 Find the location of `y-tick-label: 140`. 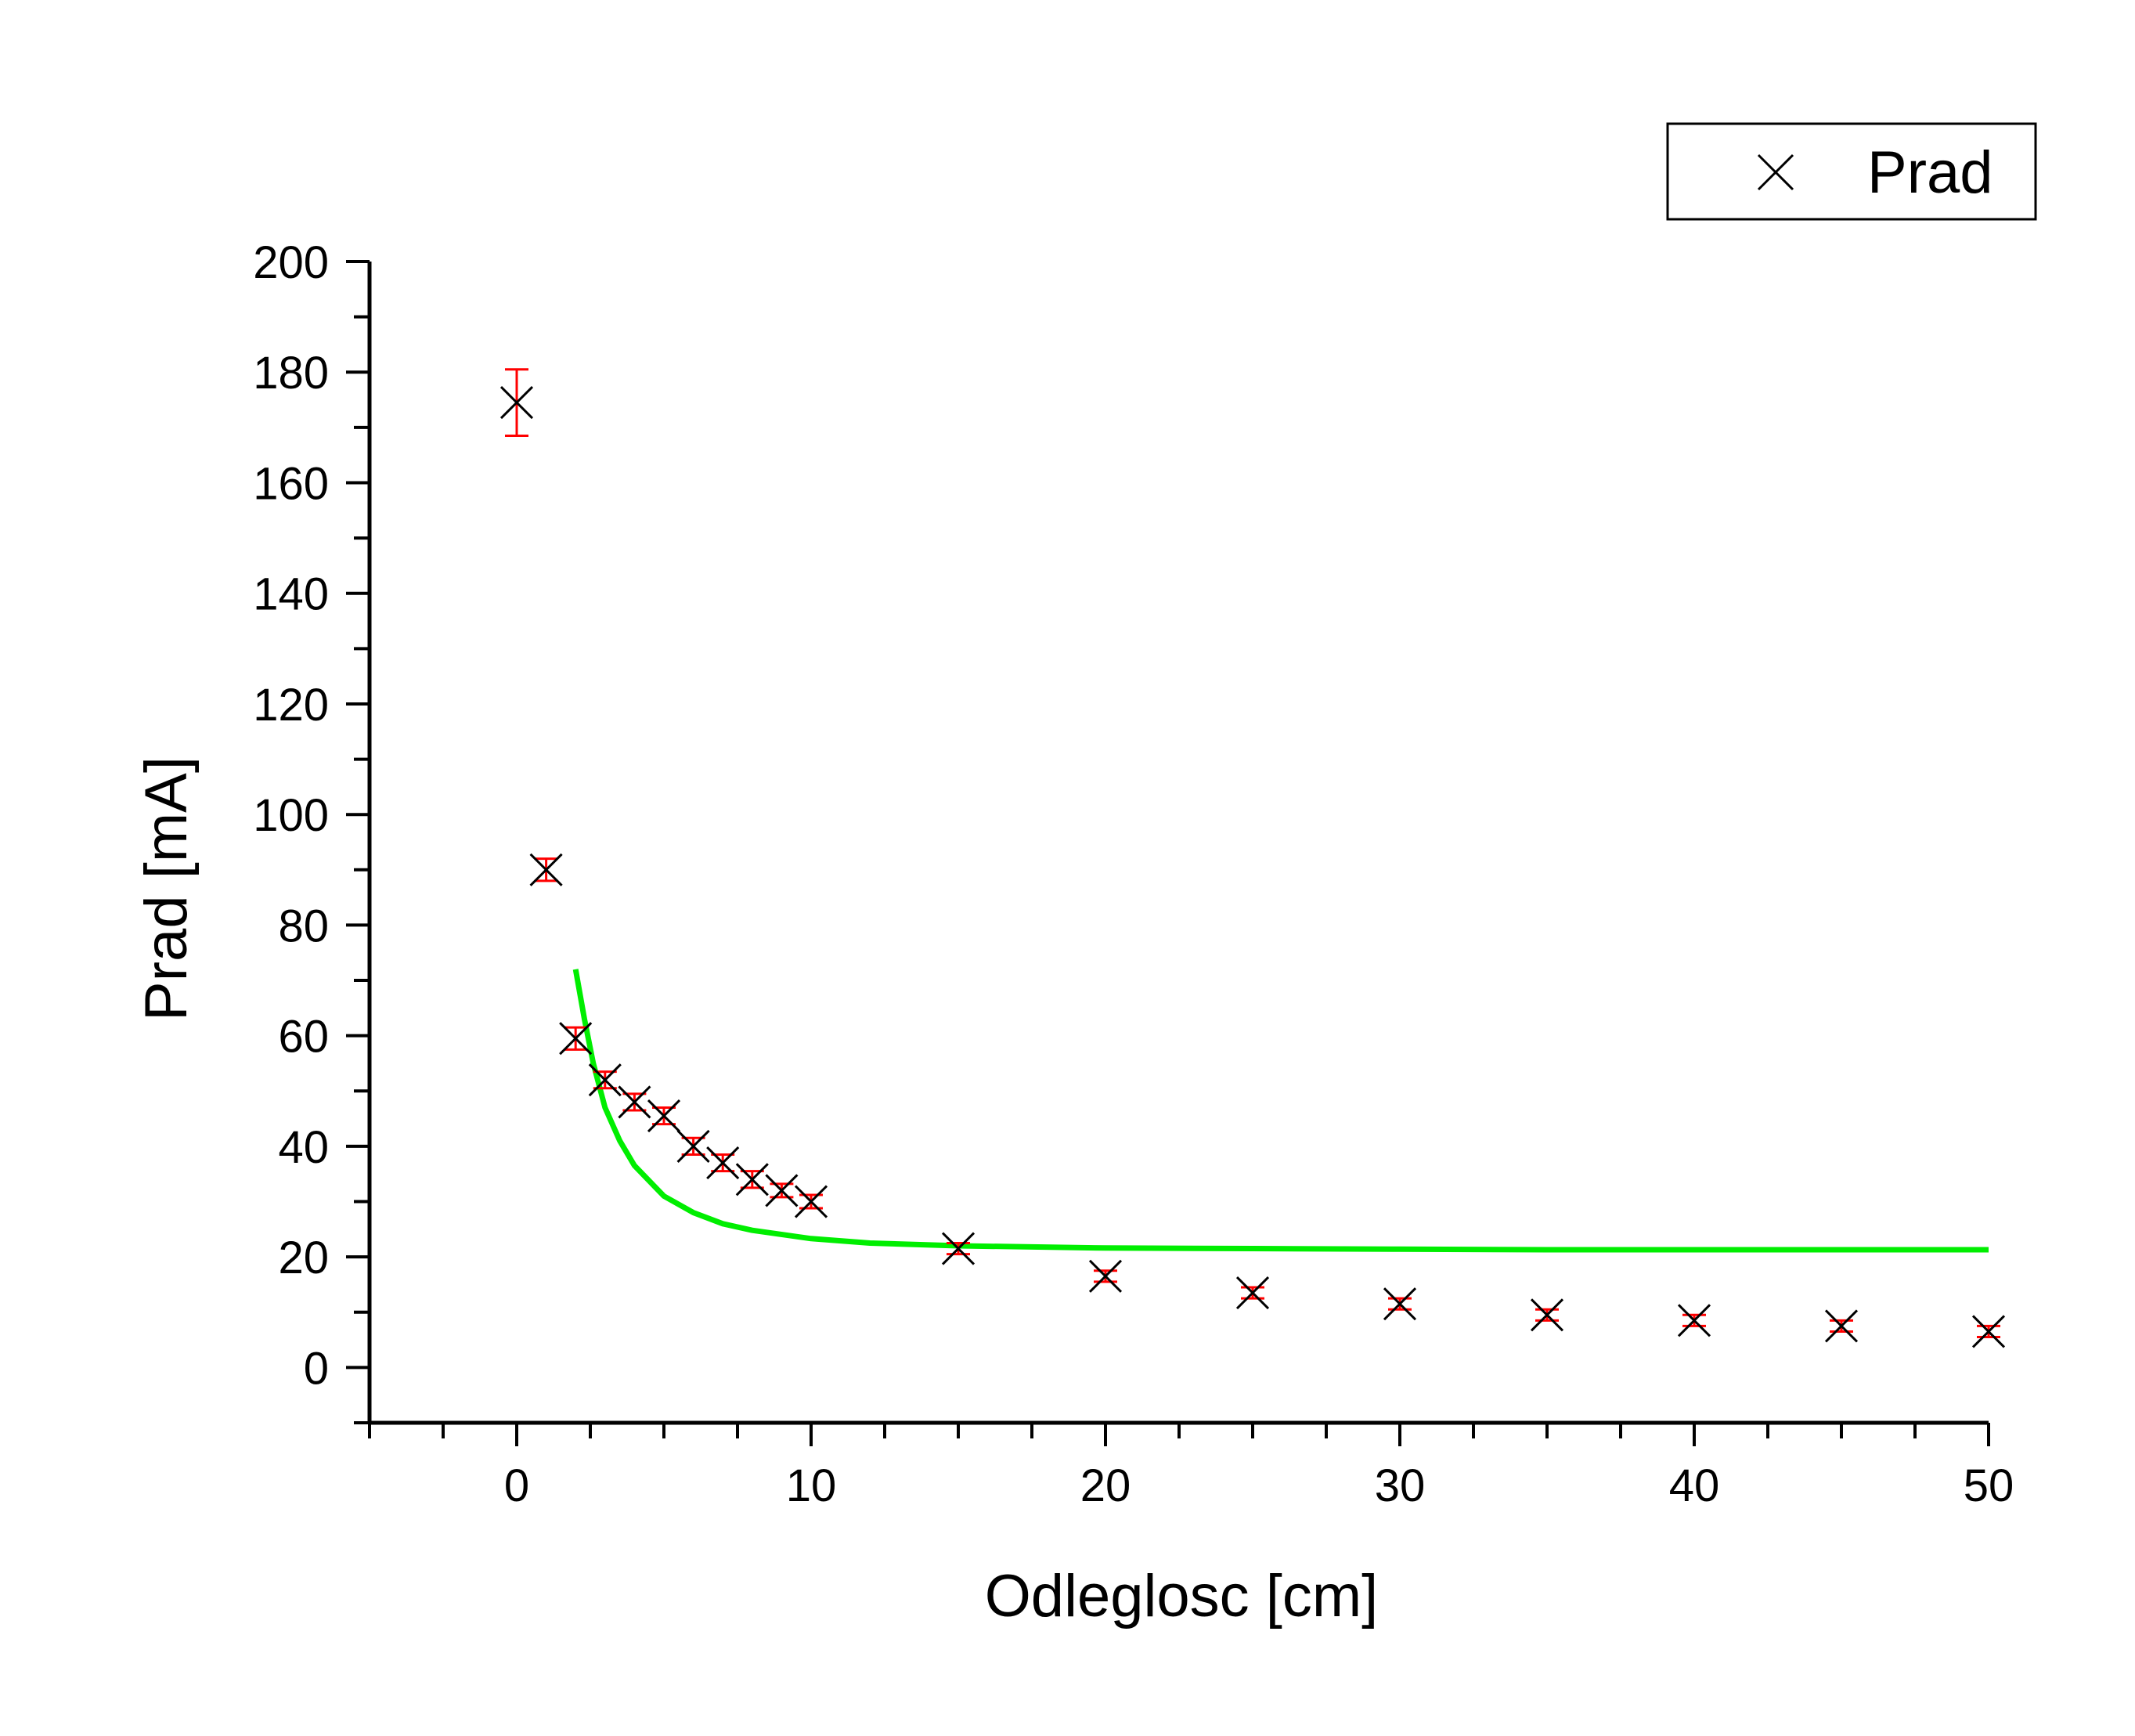

y-tick-label: 140 is located at coordinates (291, 594).